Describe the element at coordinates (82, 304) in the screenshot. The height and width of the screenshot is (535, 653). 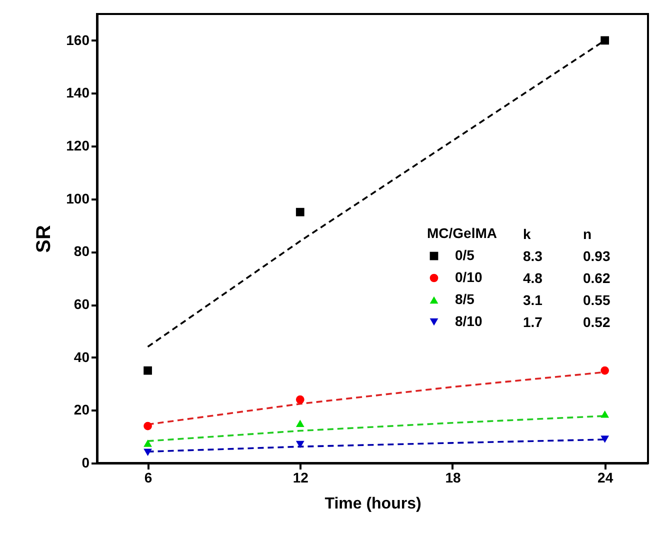
I see `y-tick-label: 60` at that location.